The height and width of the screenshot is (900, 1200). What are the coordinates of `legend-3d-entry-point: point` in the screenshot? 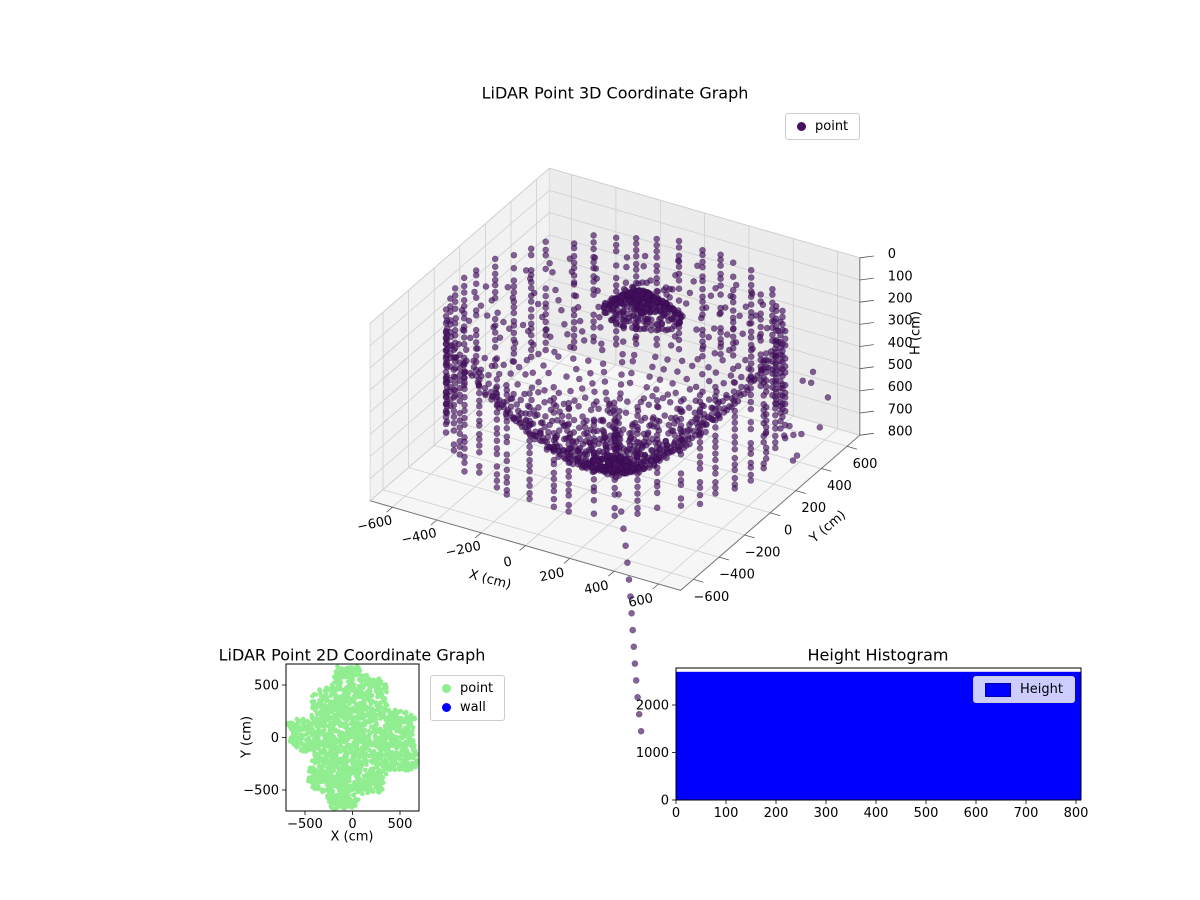 It's located at (822, 126).